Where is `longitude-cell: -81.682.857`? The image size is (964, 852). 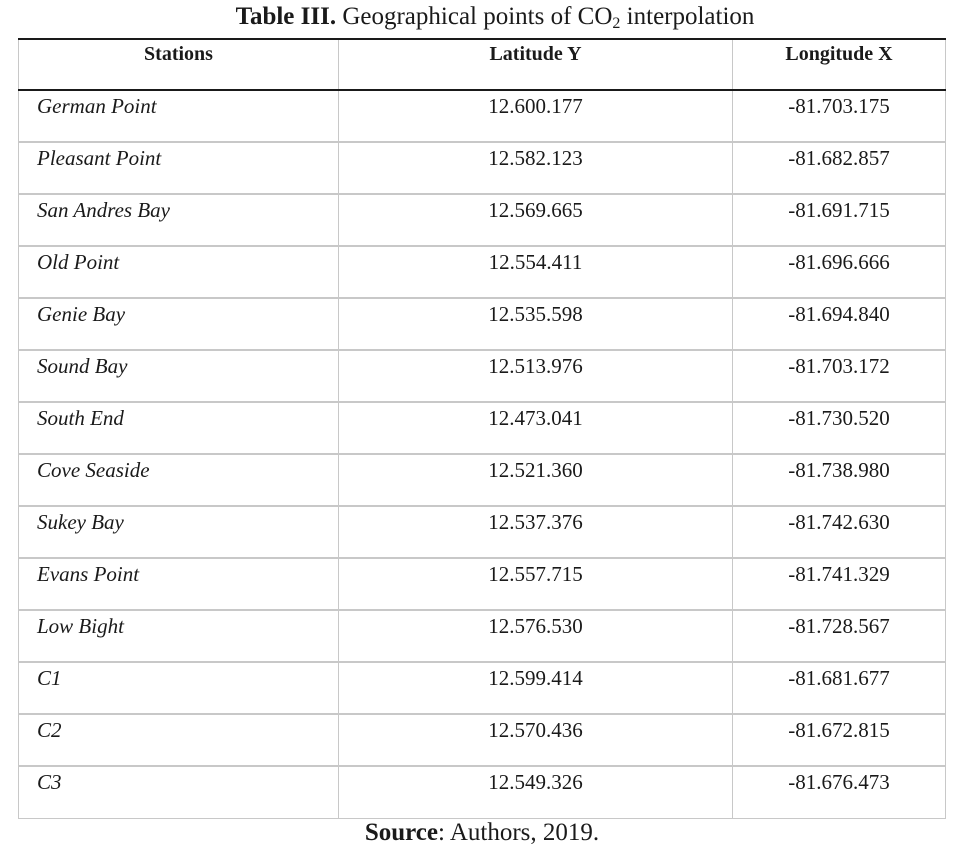
longitude-cell: -81.682.857 is located at coordinates (839, 168).